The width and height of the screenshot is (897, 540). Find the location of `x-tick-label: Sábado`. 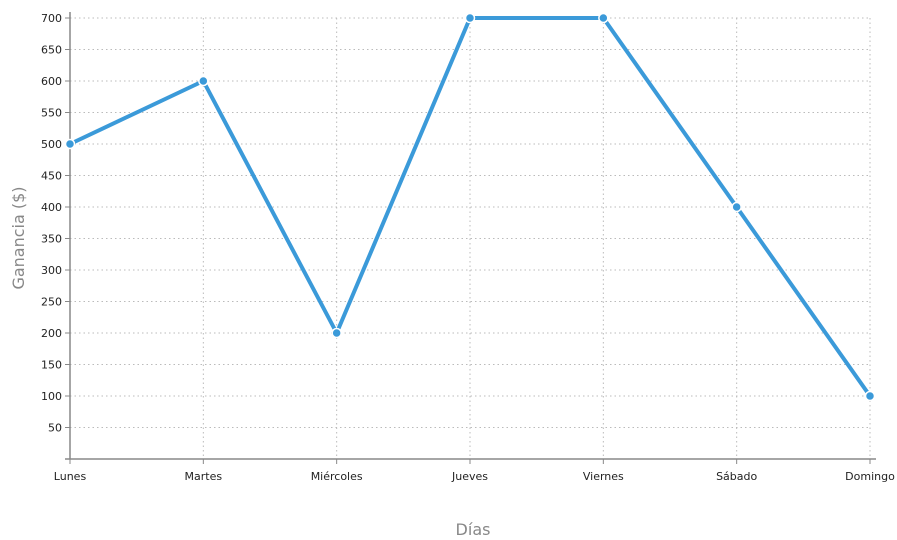

x-tick-label: Sábado is located at coordinates (736, 476).